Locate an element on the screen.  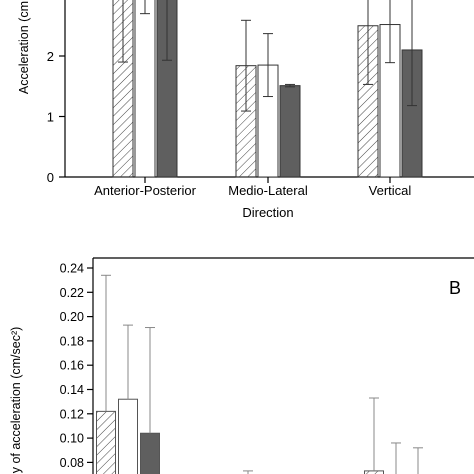
panel-a-x-tick-label: Medio-Lateral is located at coordinates (268, 190).